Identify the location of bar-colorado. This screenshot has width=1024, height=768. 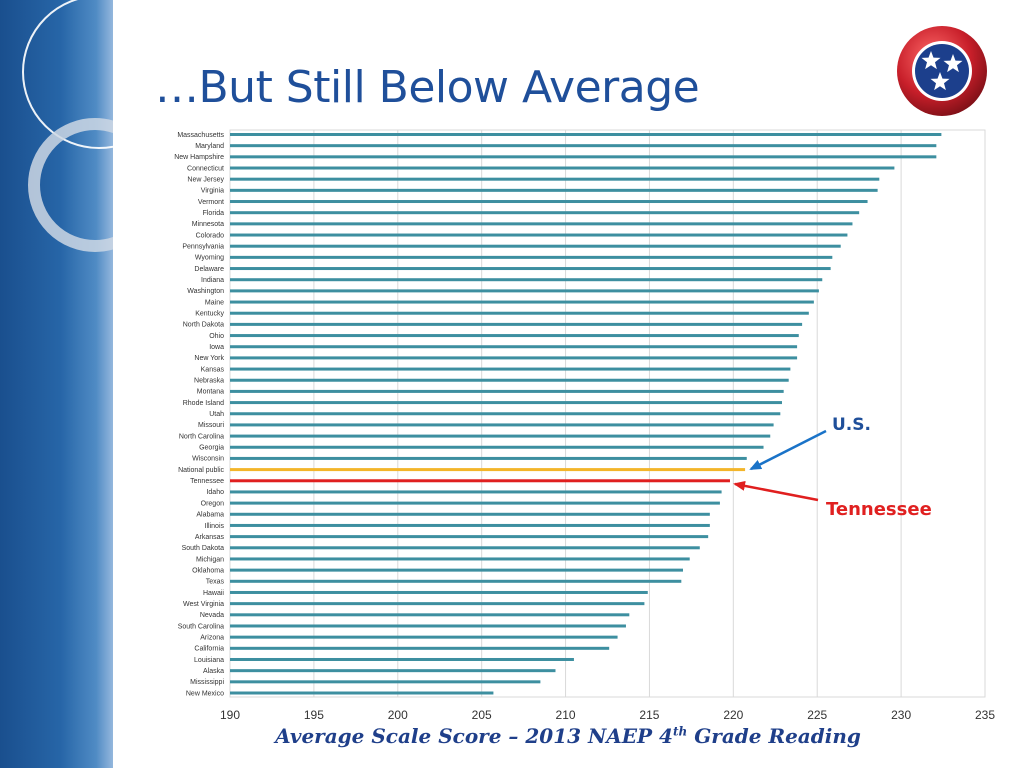
(539, 235).